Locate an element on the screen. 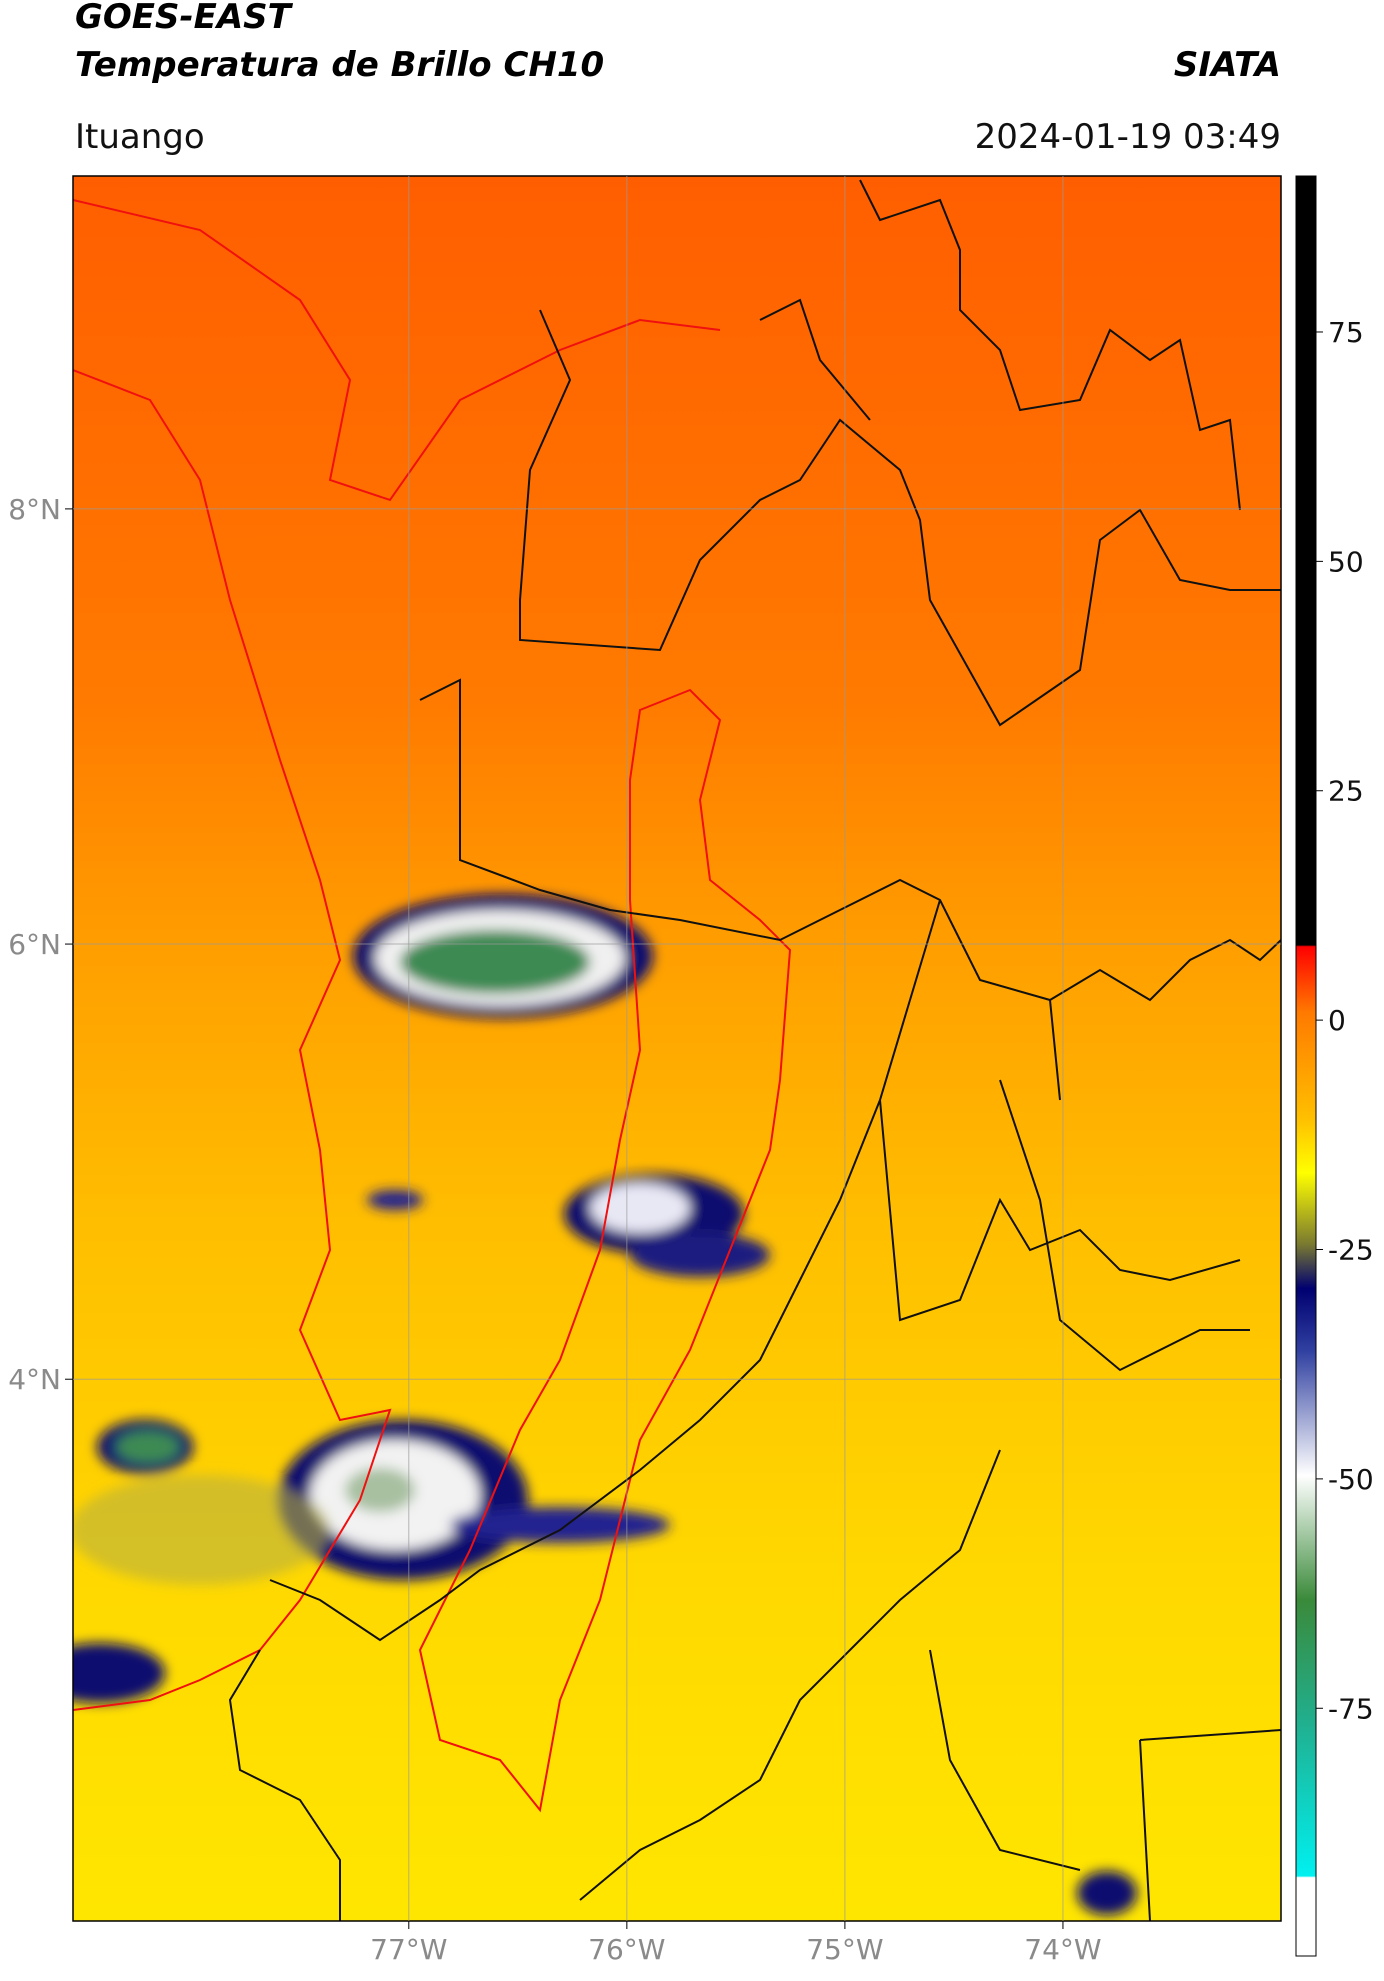  colorbar is located at coordinates (1306, 1066).